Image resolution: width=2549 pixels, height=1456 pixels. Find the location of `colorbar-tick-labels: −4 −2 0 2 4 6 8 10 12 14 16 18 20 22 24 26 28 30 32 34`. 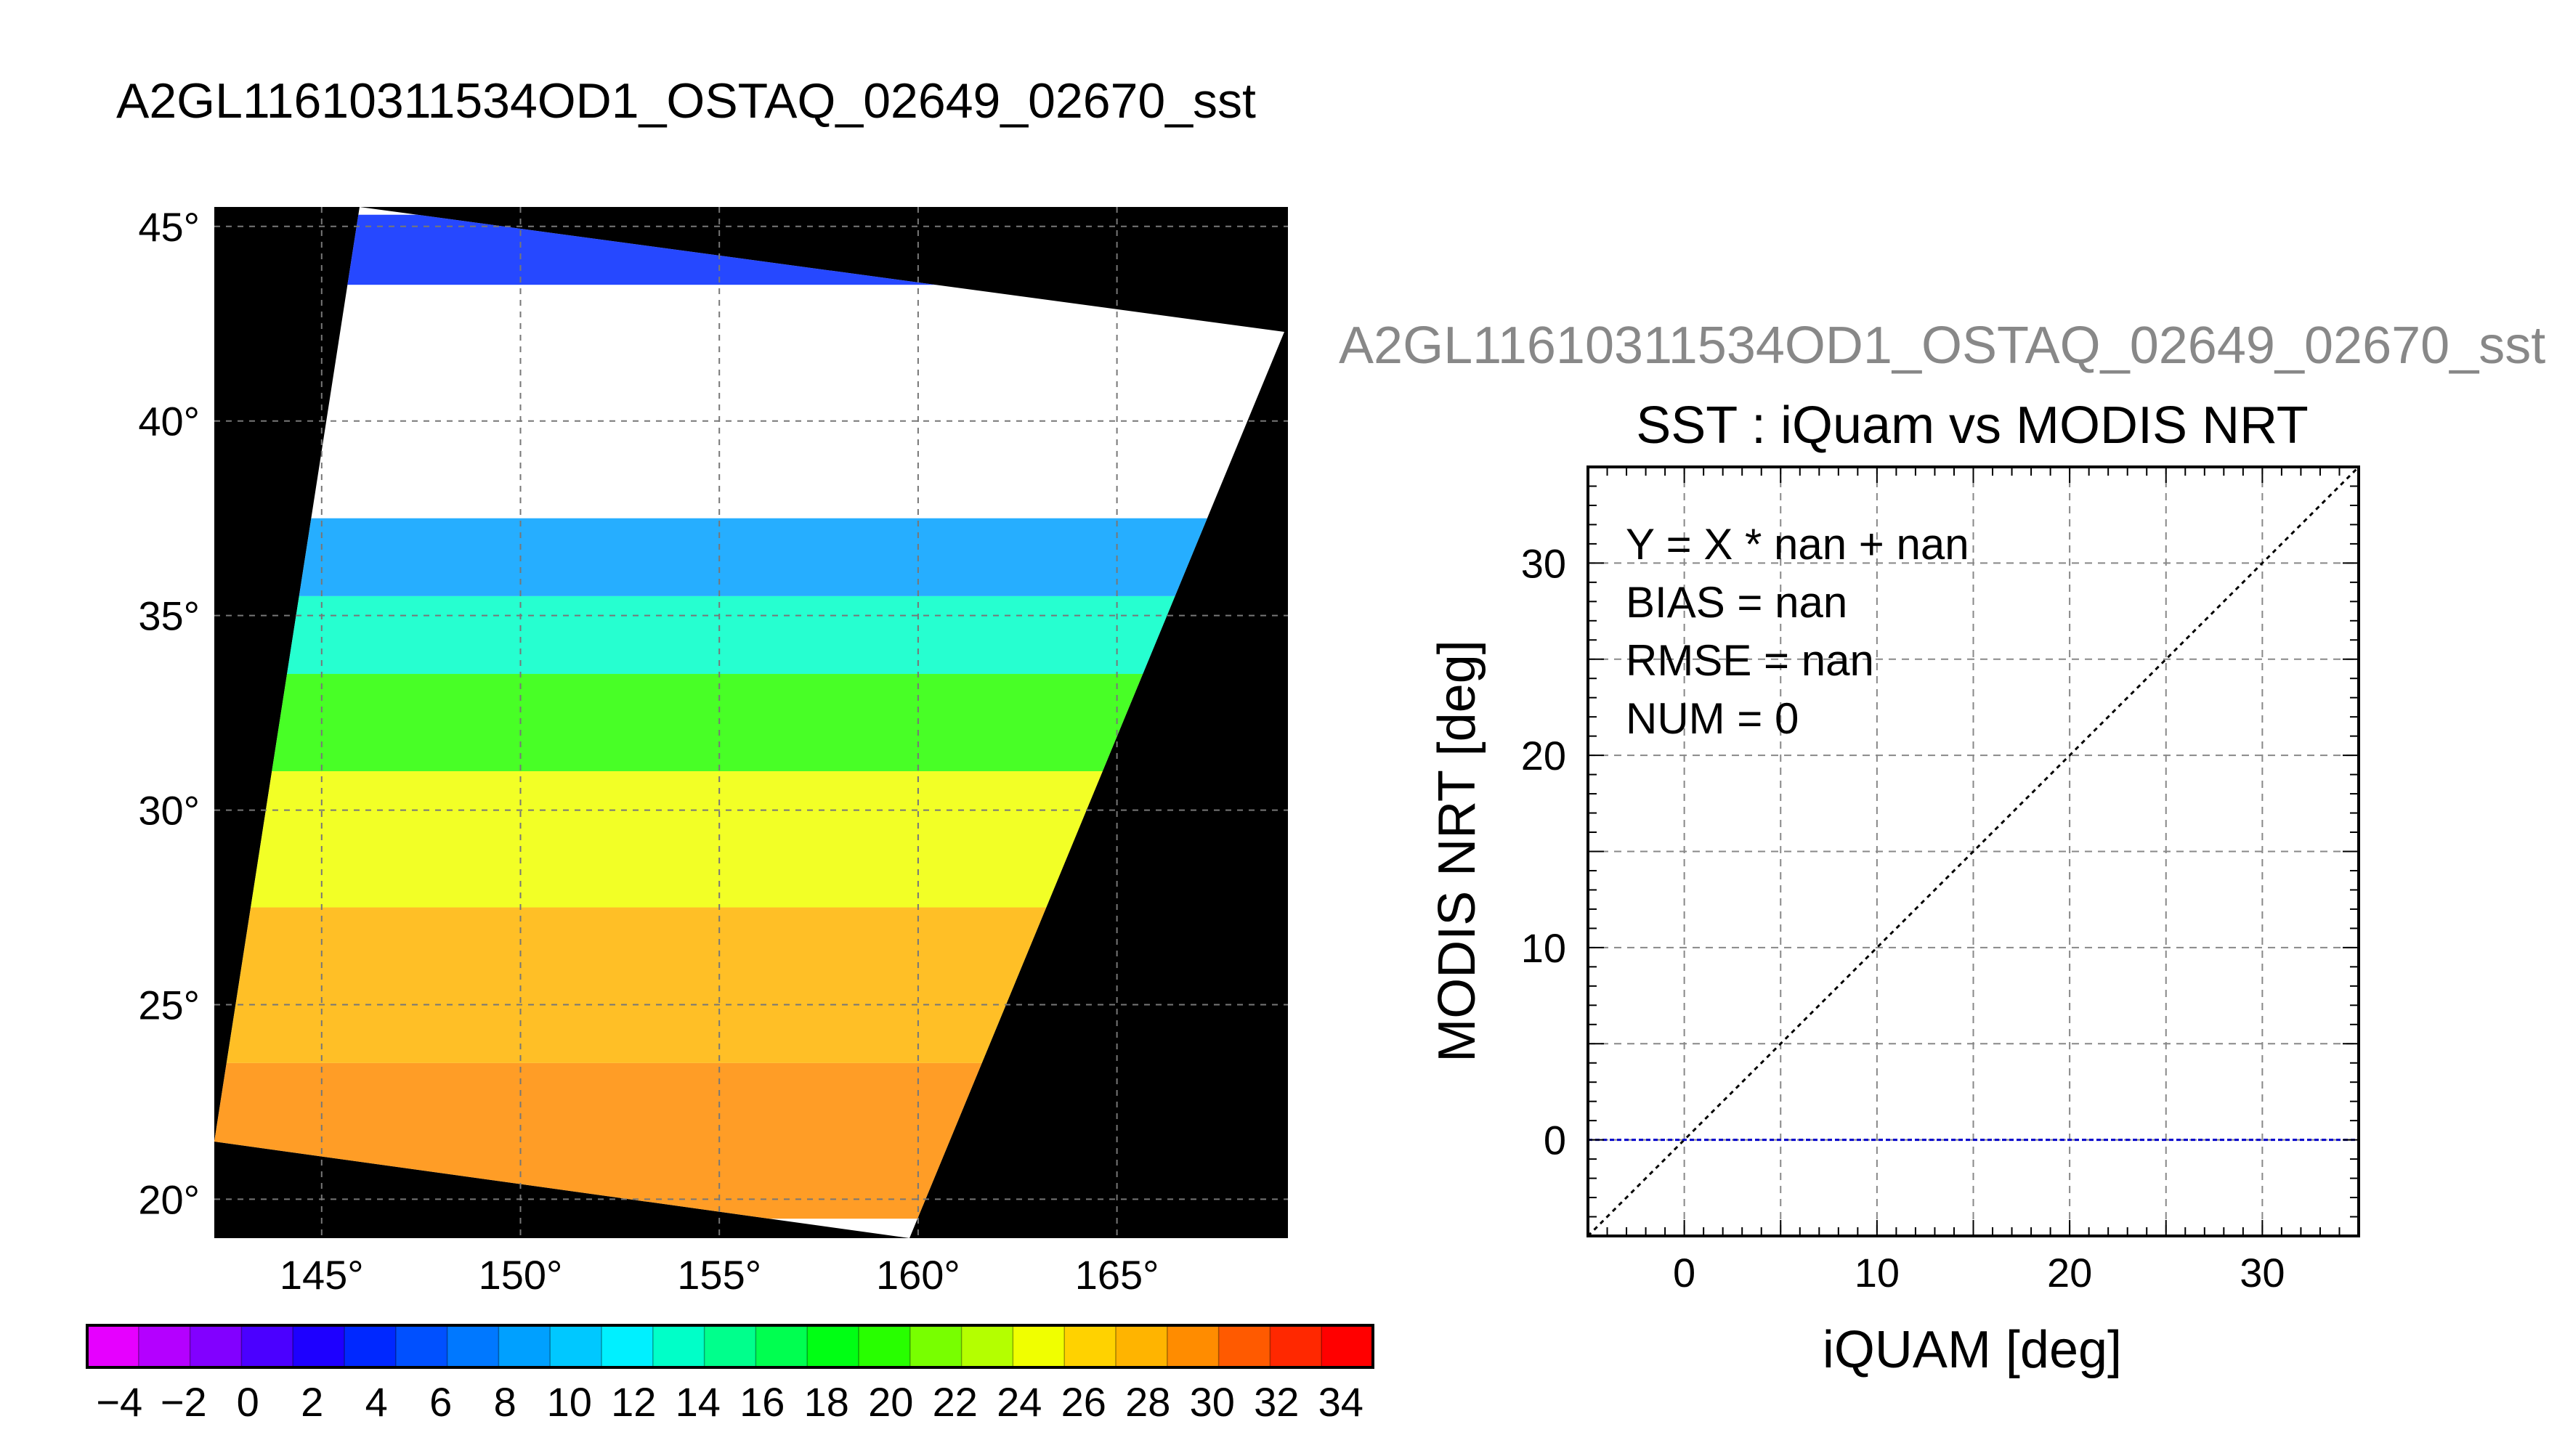

colorbar-tick-labels: −4 −2 0 2 4 6 8 10 12 14 16 18 20 22 24 26 28 30 32 34 is located at coordinates (730, 1402).